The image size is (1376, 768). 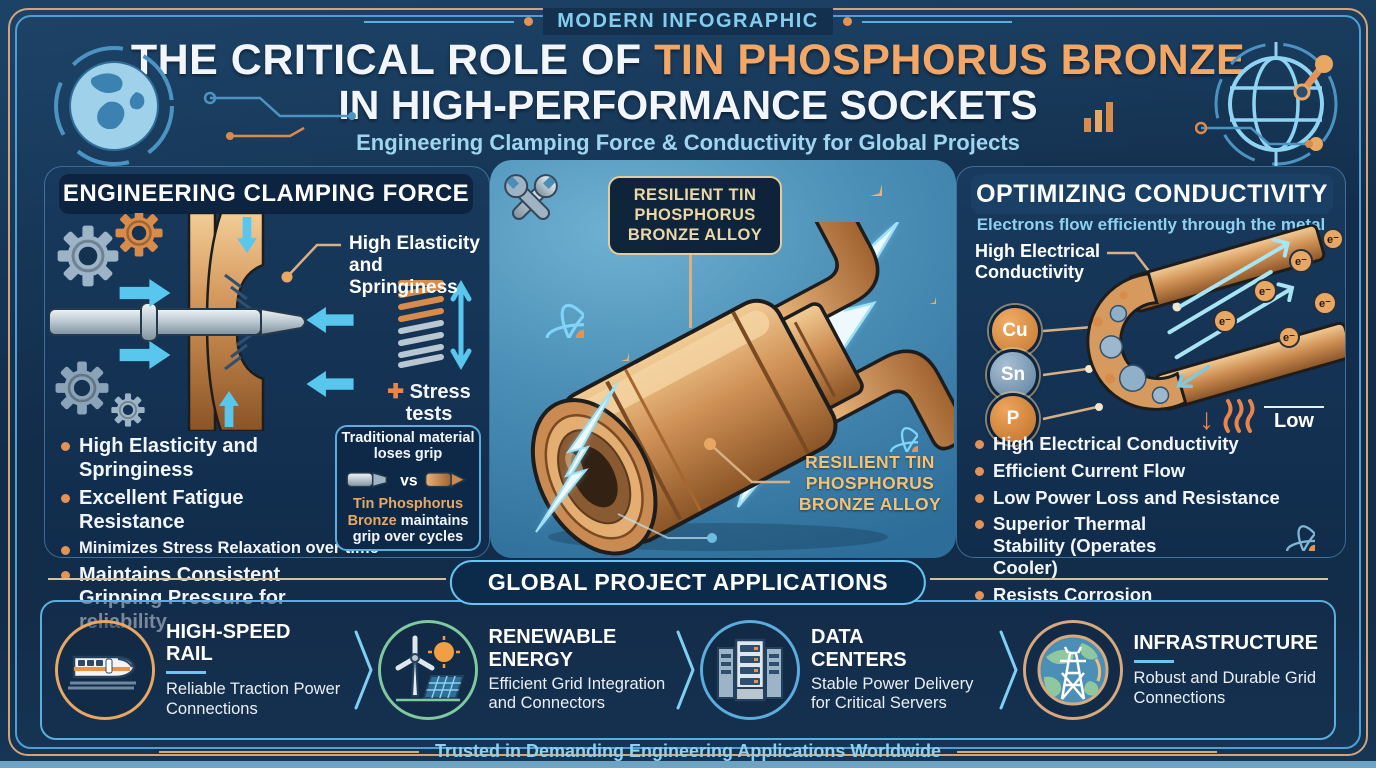 What do you see at coordinates (279, 115) in the screenshot?
I see `circuit-decor-left` at bounding box center [279, 115].